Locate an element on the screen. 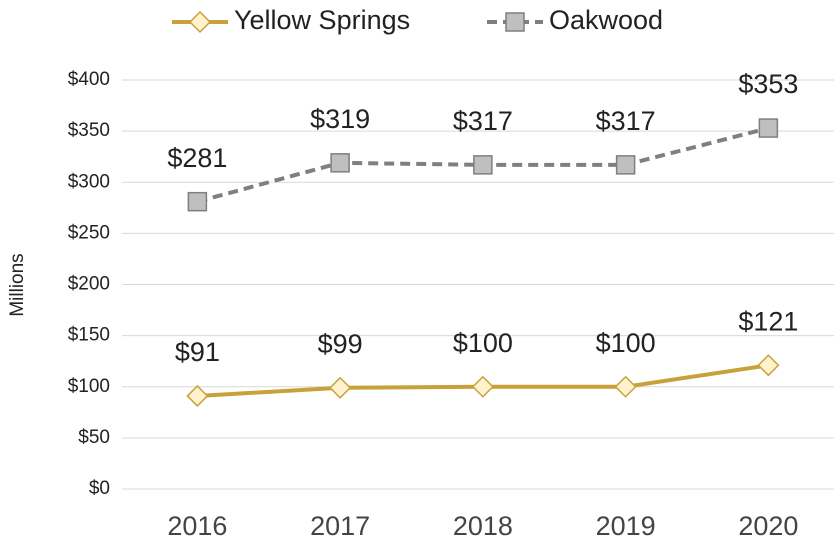  x-tick-label: 2017 is located at coordinates (340, 526).